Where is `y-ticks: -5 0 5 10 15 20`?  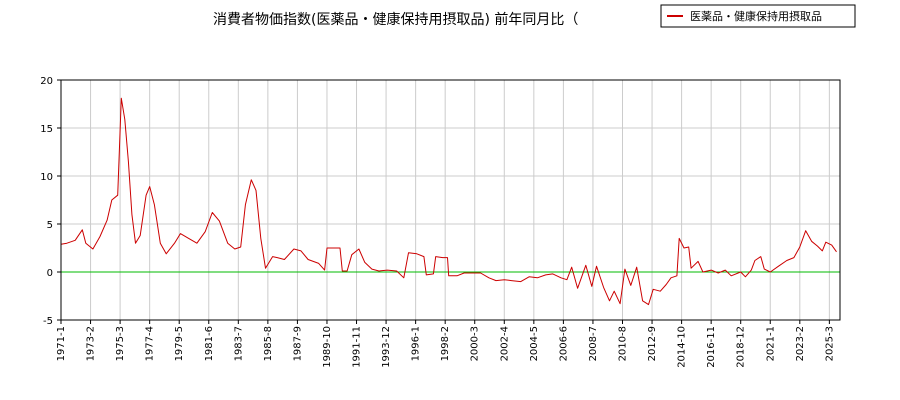
y-ticks: -5 0 5 10 15 20 is located at coordinates (50, 201).